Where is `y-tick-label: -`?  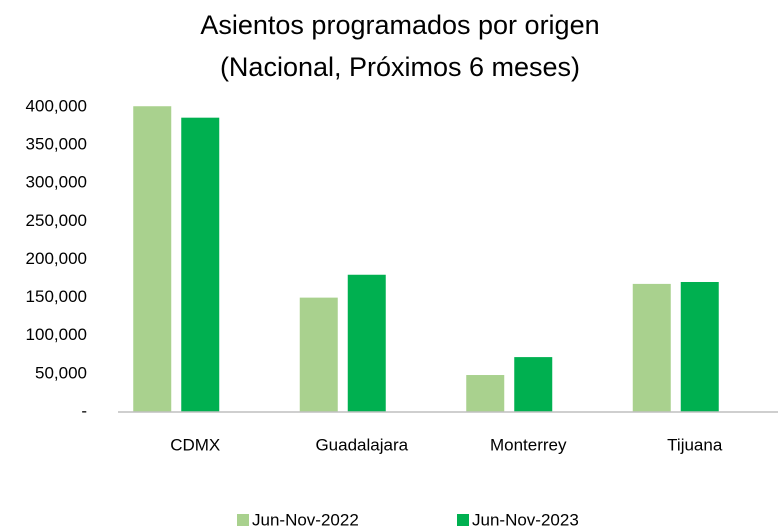 y-tick-label: - is located at coordinates (84, 410).